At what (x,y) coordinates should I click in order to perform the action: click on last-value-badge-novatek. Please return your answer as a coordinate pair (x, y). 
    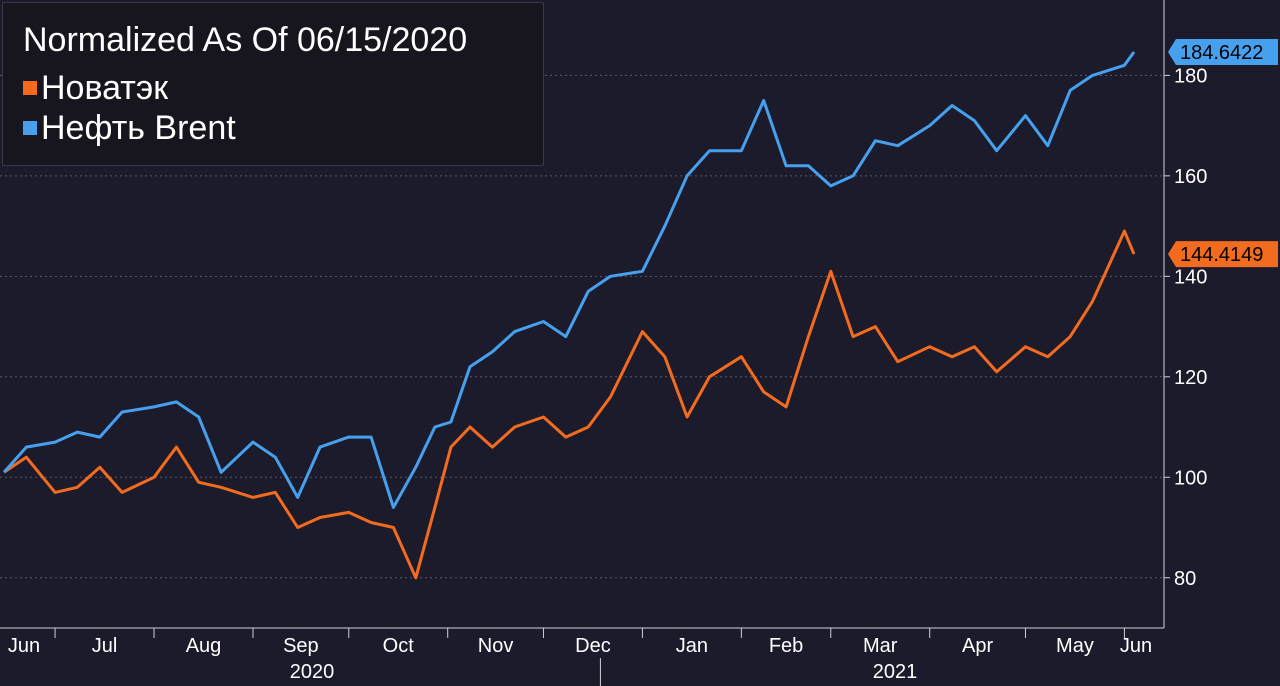
    Looking at the image, I should click on (1223, 254).